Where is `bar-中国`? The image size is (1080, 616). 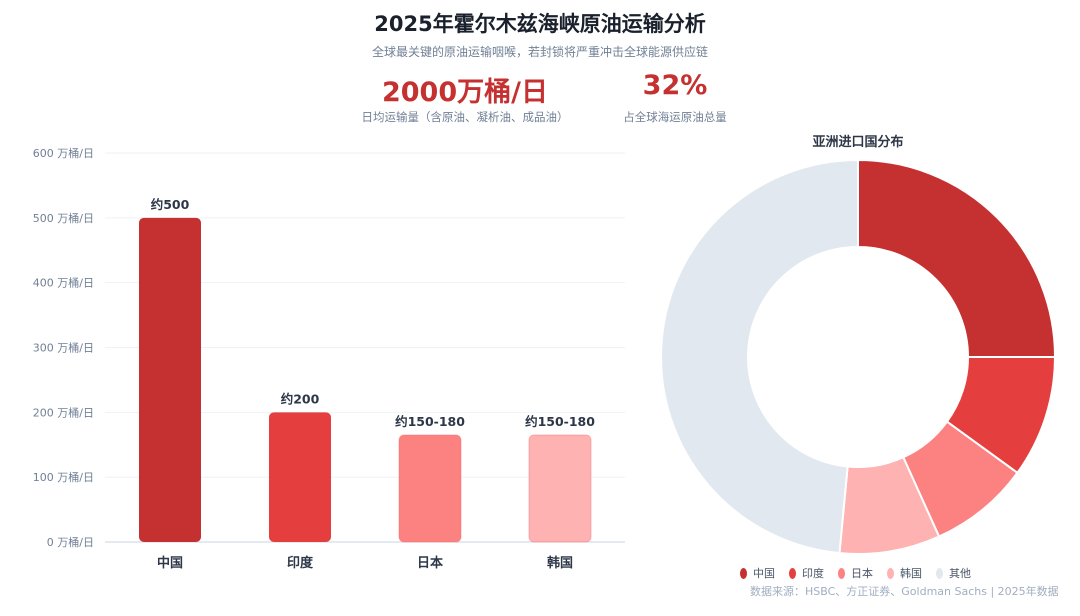
bar-中国 is located at coordinates (170, 380).